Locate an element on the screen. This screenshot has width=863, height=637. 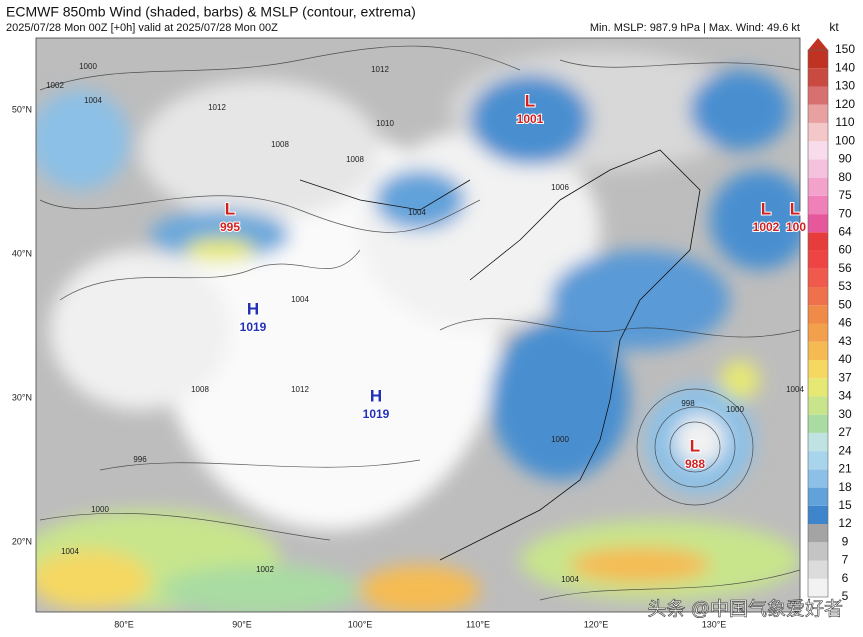
lon-label: 110°E is located at coordinates (478, 624).